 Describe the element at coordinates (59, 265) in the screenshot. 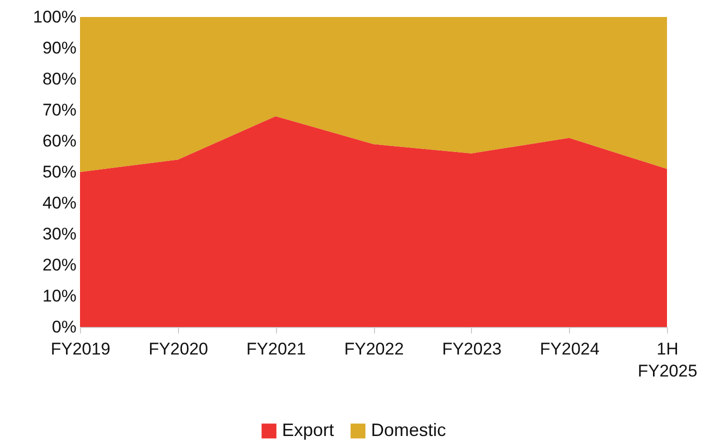

I see `y-tick-label: 20%` at that location.